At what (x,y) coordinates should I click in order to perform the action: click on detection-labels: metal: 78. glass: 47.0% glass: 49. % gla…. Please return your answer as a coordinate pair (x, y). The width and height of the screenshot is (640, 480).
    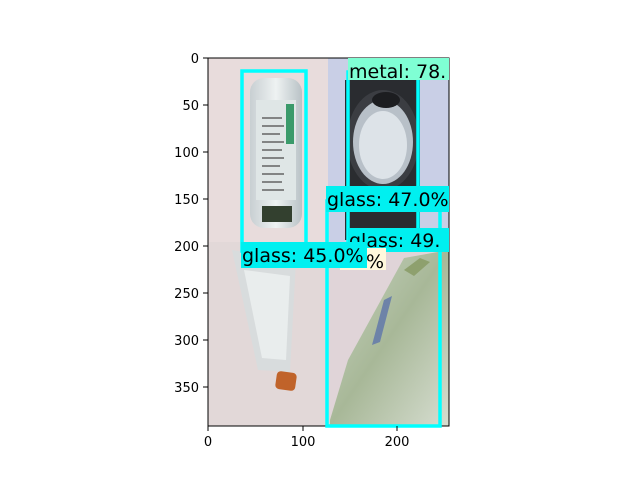
    Looking at the image, I should click on (345, 165).